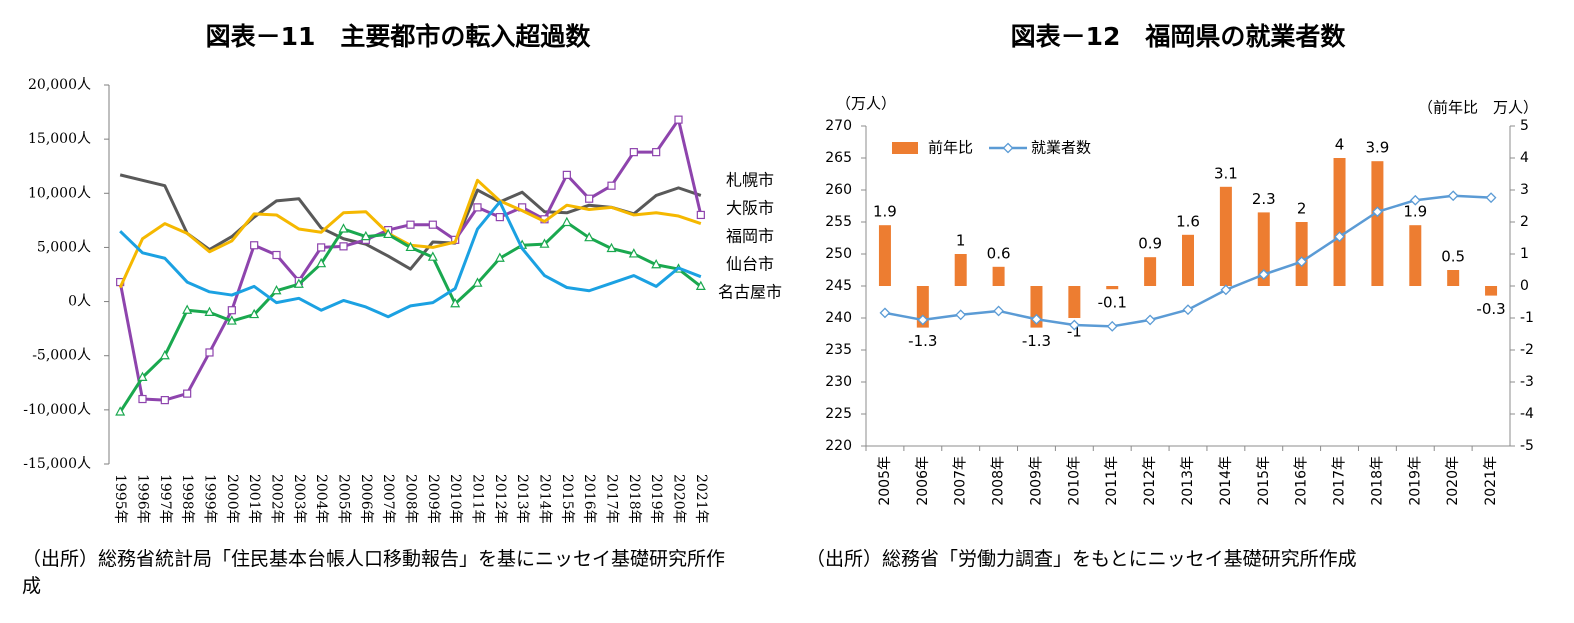 Image resolution: width=1574 pixels, height=623 pixels. I want to click on x-tick-label: 1999年, so click(210, 499).